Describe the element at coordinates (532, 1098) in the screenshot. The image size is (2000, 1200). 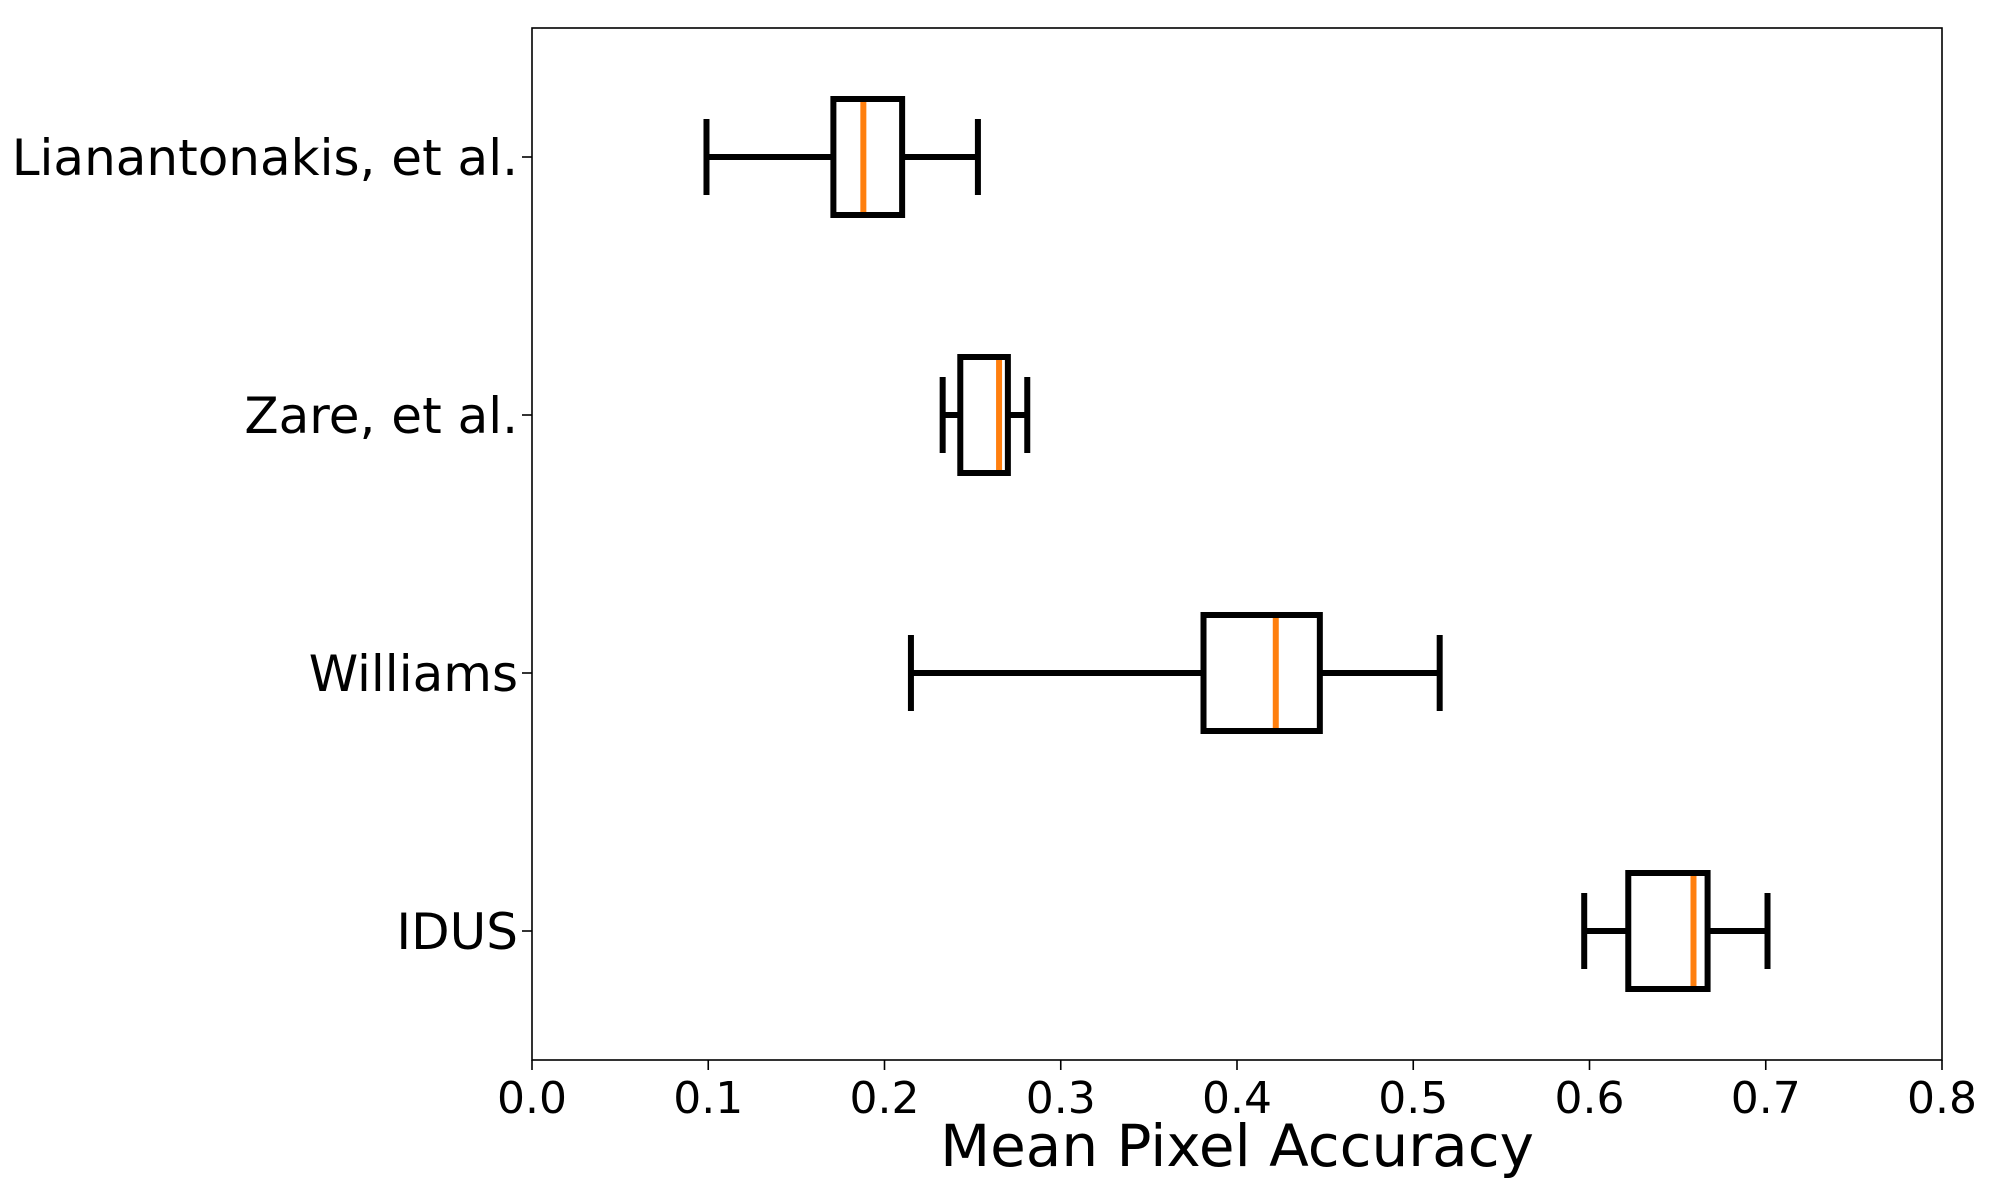
I see `x-tick-label: 0.0` at that location.